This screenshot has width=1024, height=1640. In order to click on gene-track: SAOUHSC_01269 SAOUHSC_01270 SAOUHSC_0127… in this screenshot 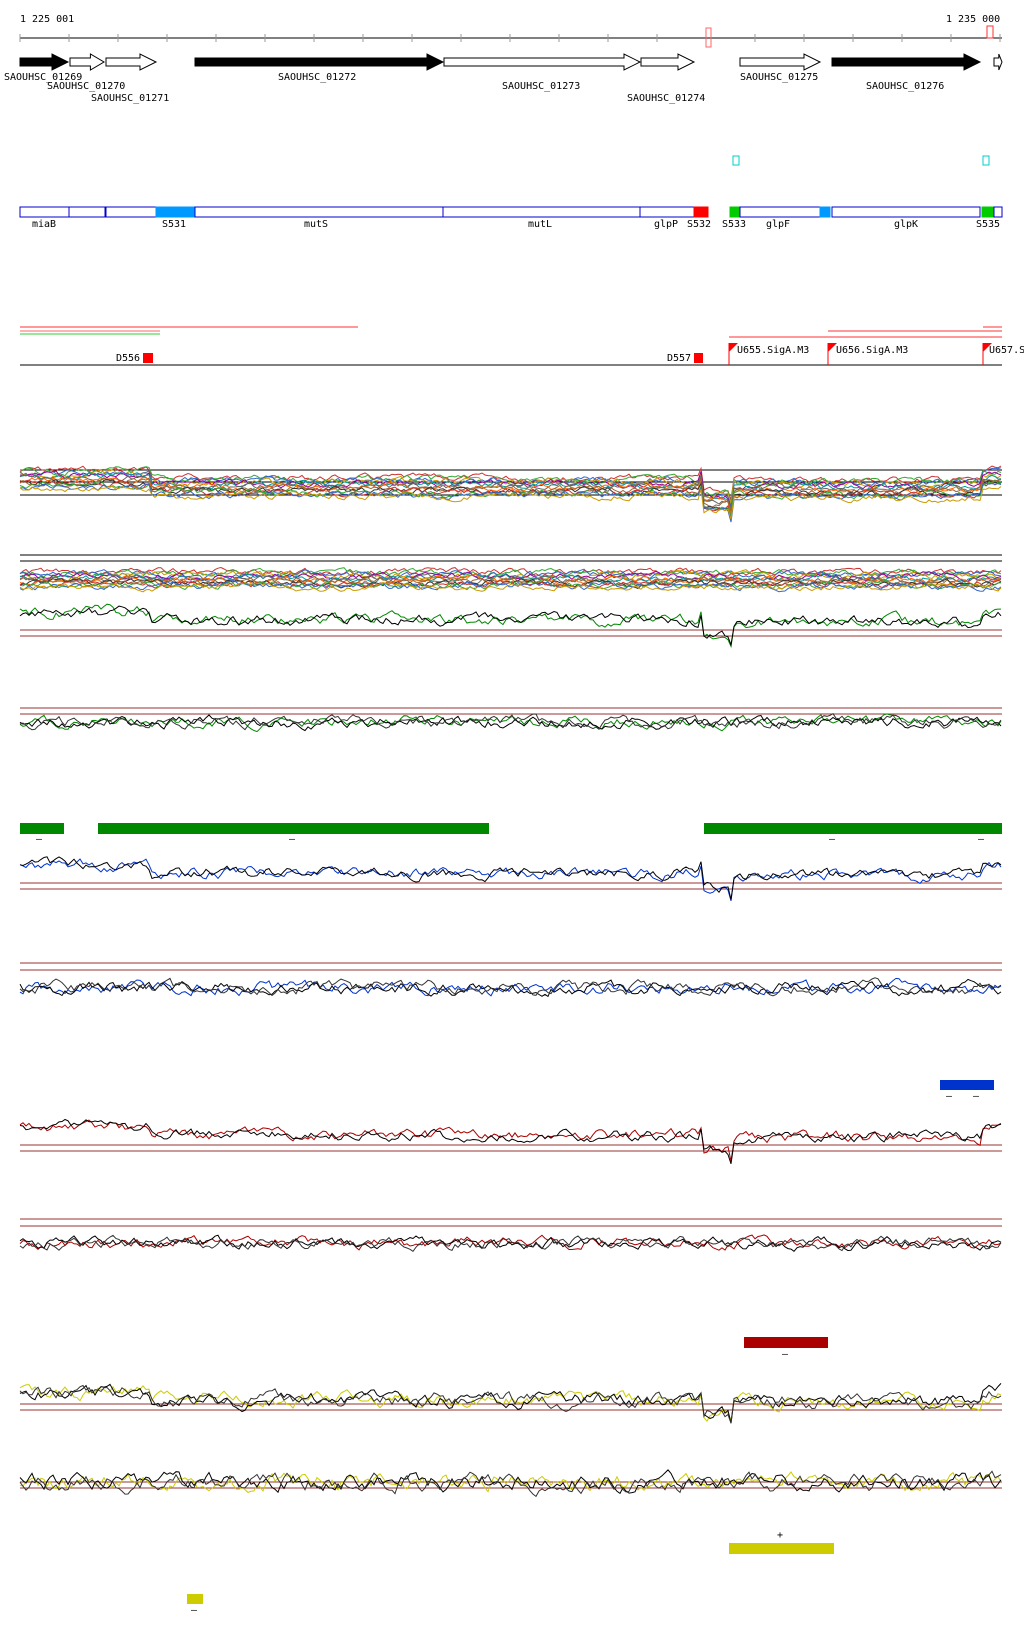, I will do `click(503, 78)`.